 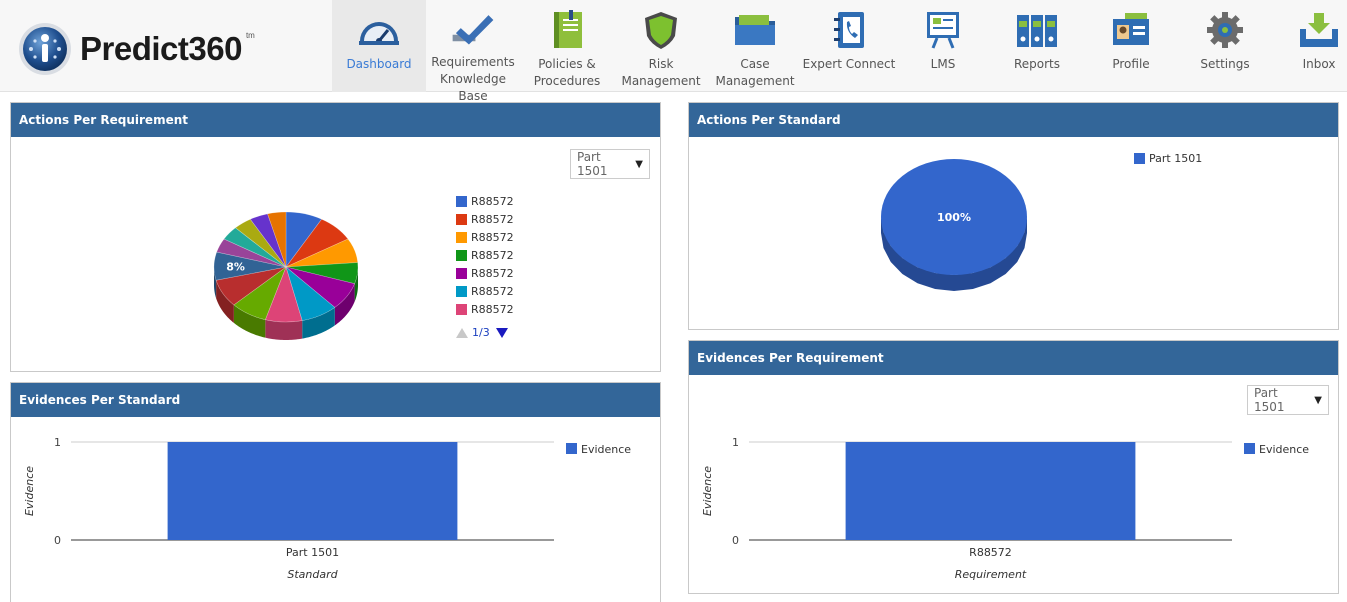 I want to click on nav-item-lms: LMS, so click(x=943, y=46).